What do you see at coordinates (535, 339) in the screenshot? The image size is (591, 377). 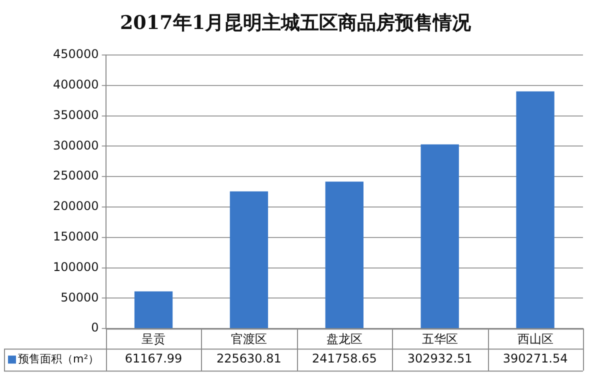 I see `x-tick-label: 西山区` at bounding box center [535, 339].